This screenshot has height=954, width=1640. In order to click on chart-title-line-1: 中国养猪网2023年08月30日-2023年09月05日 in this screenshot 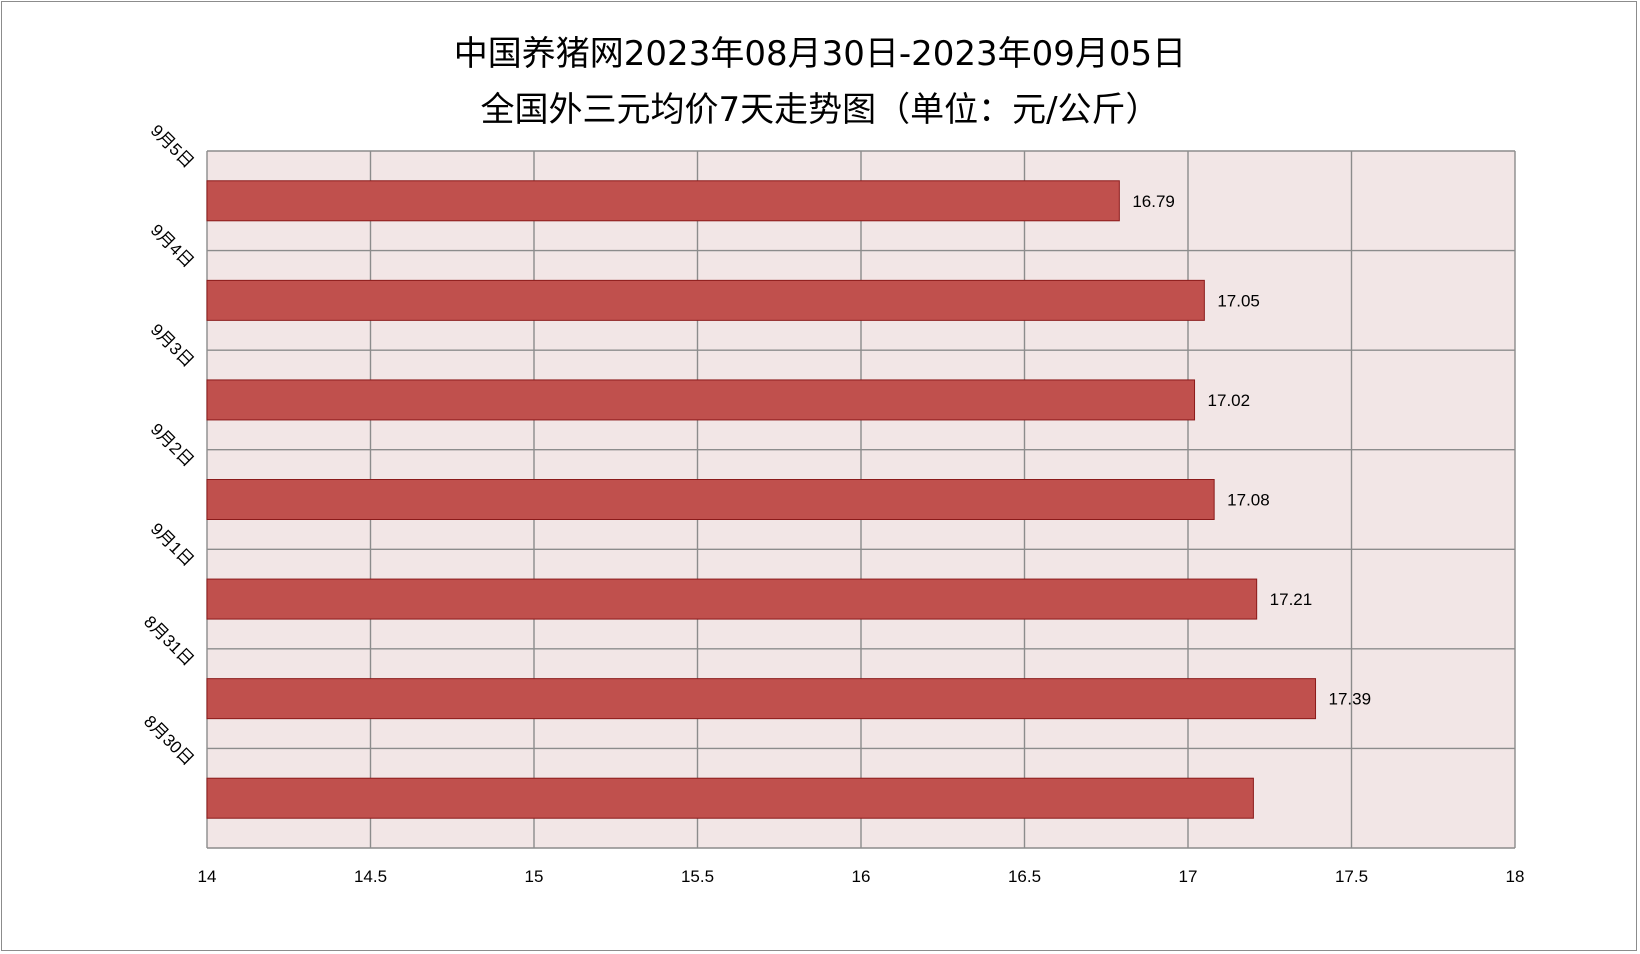, I will do `click(820, 54)`.